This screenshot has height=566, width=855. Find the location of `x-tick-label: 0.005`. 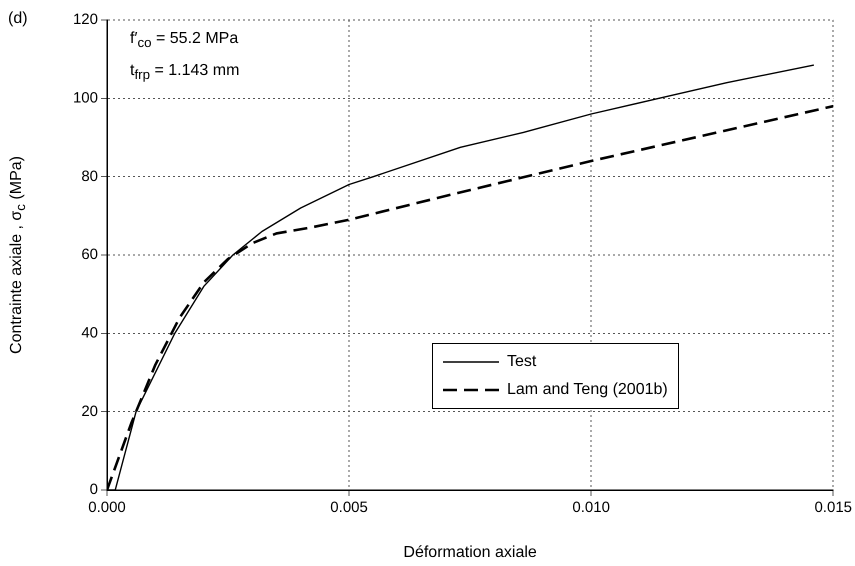

x-tick-label: 0.005 is located at coordinates (349, 507).